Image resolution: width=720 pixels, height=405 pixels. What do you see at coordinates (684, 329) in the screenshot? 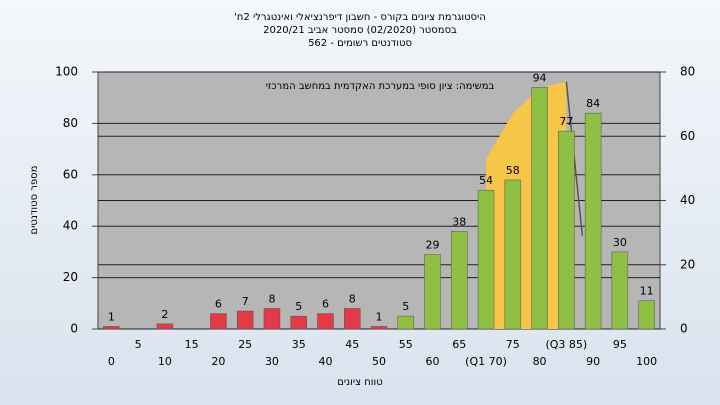
I see `y2-tick-label: 0` at bounding box center [684, 329].